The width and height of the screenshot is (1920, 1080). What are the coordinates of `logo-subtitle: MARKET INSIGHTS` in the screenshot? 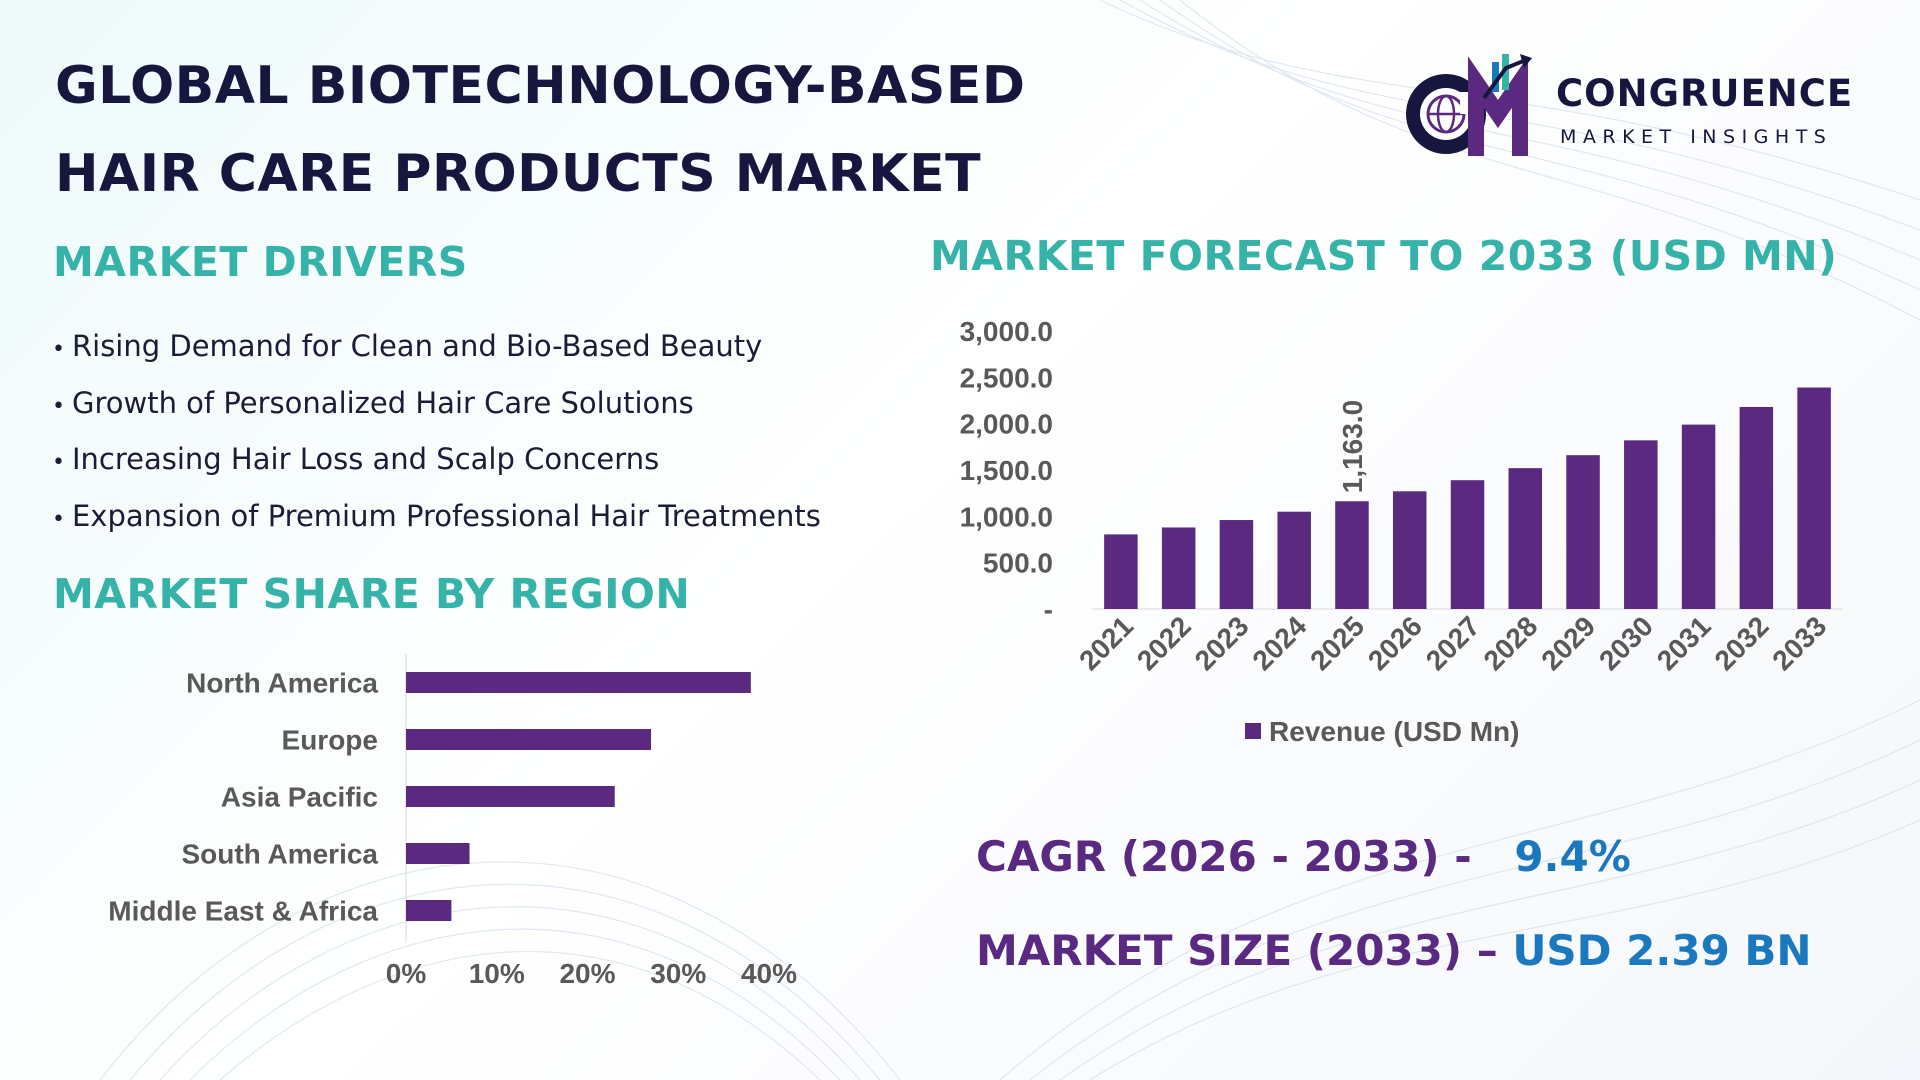 It's located at (1696, 137).